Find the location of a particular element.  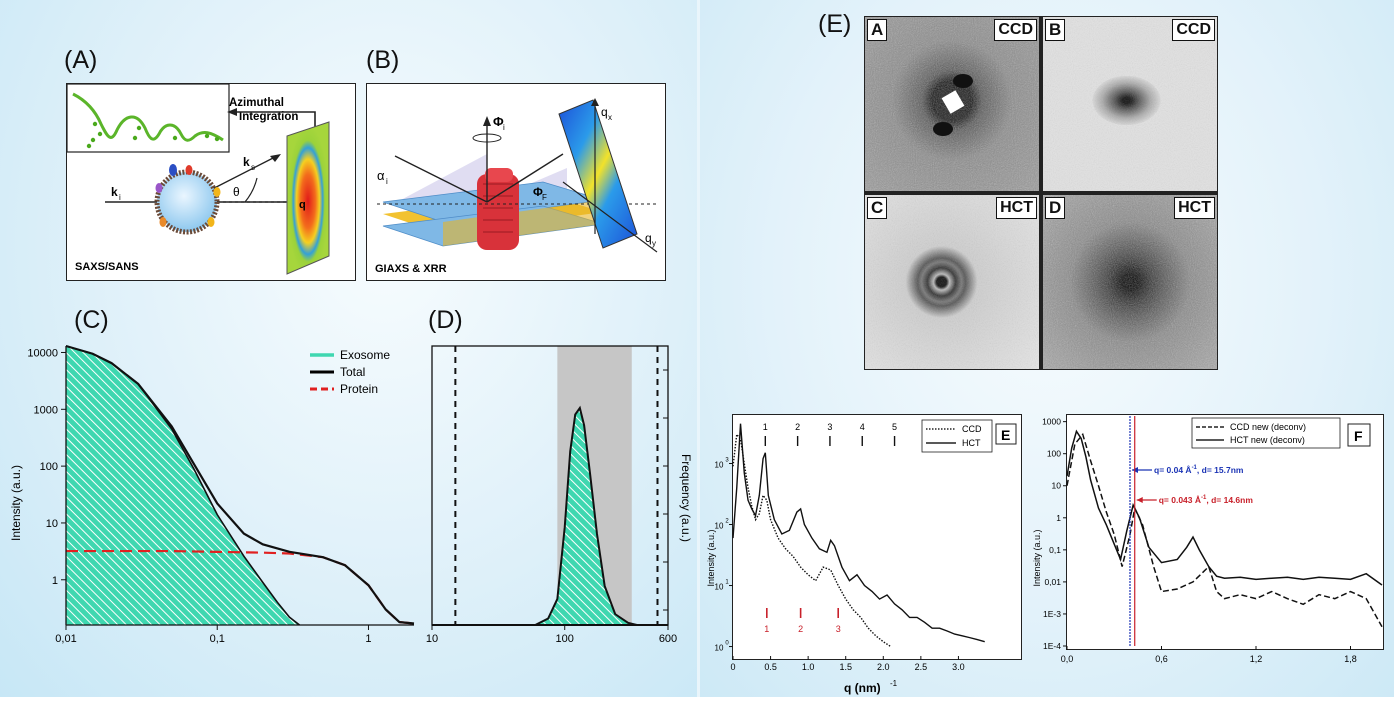

chart-e-xtick-label: 0.5 is located at coordinates (770, 667).